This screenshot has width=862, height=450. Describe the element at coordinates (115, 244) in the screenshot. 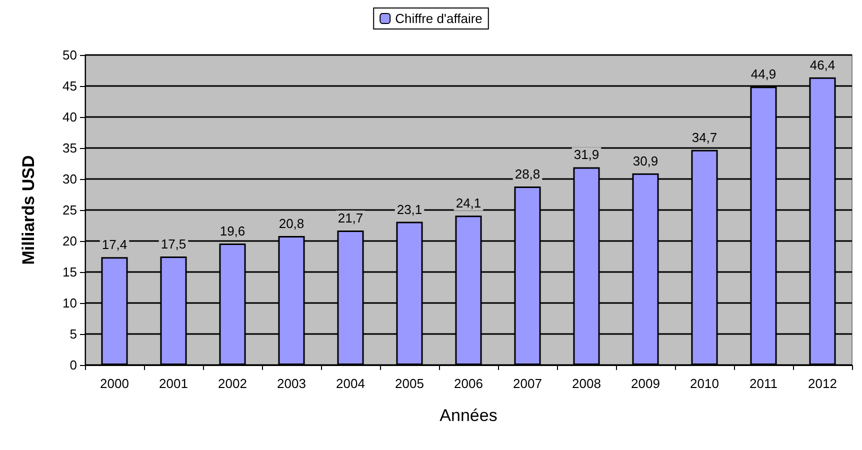

I see `data-label: 17,4` at that location.